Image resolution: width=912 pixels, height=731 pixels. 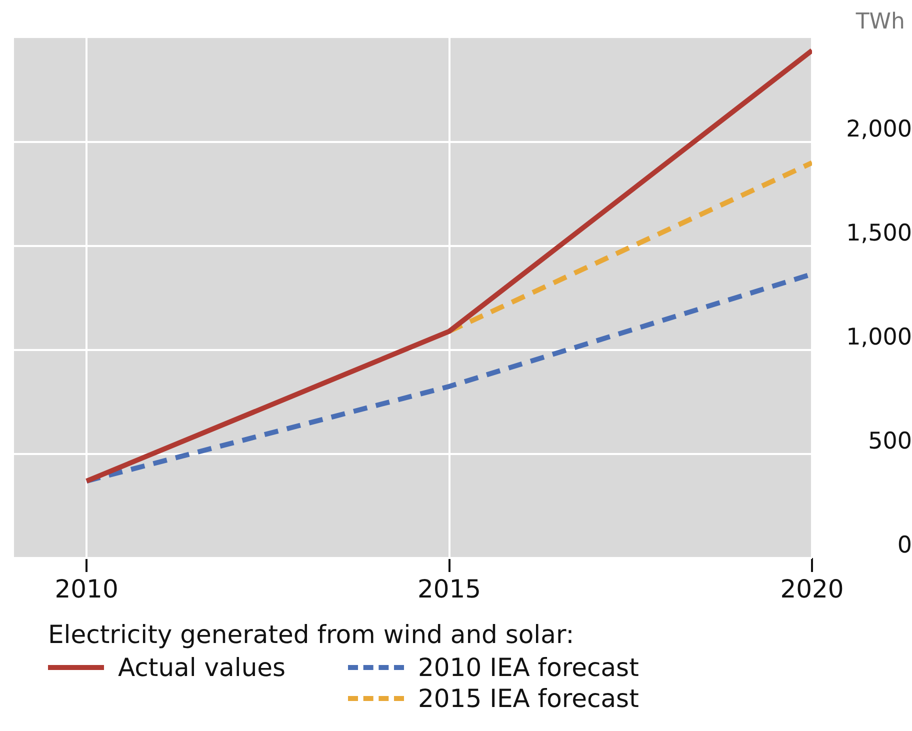 What do you see at coordinates (879, 129) in the screenshot?
I see `y-tick-label: 2,000` at bounding box center [879, 129].